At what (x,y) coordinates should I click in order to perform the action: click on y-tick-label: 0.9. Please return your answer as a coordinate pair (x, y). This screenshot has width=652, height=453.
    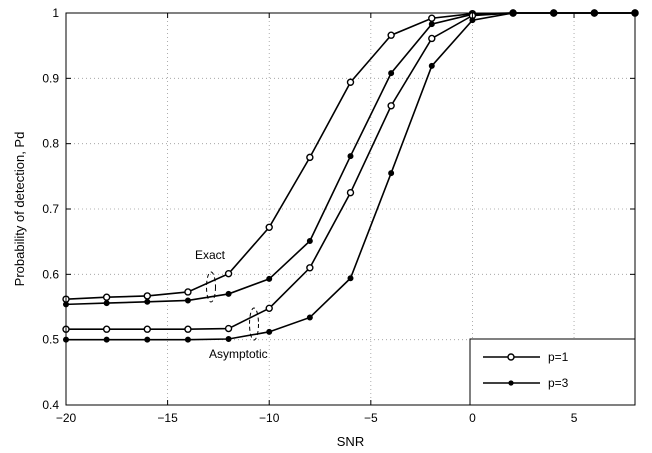
    Looking at the image, I should click on (50, 78).